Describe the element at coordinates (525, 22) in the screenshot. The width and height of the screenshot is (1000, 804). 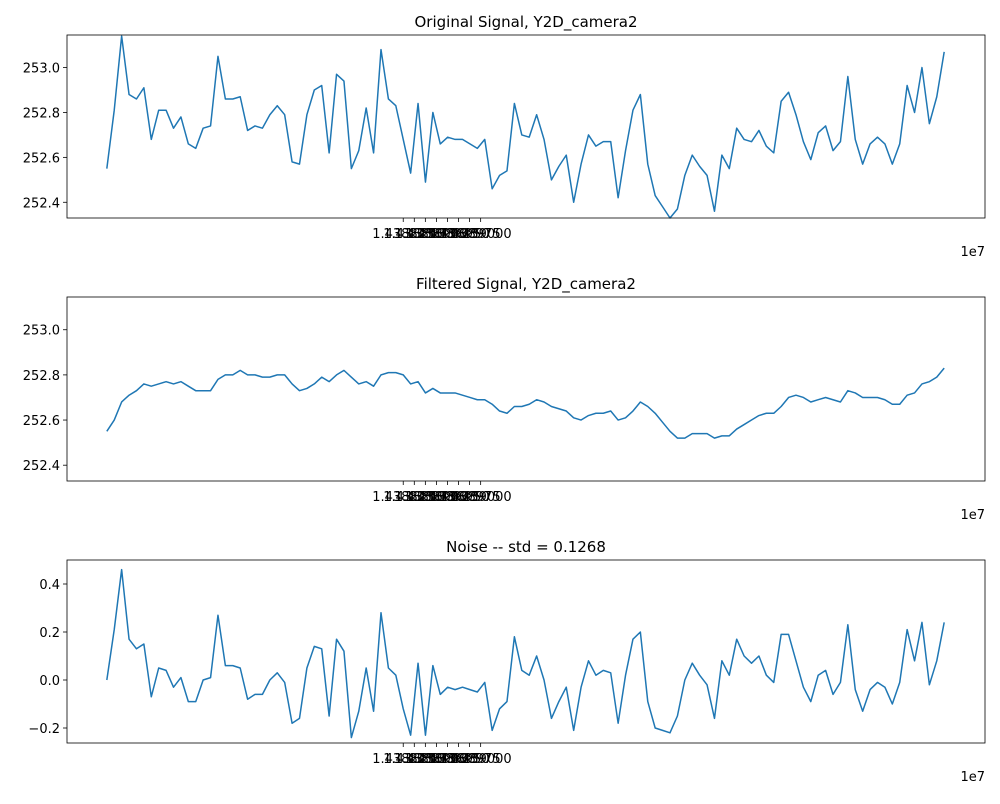
I see `chart-title: Original Signal, Y2D_camera2` at that location.